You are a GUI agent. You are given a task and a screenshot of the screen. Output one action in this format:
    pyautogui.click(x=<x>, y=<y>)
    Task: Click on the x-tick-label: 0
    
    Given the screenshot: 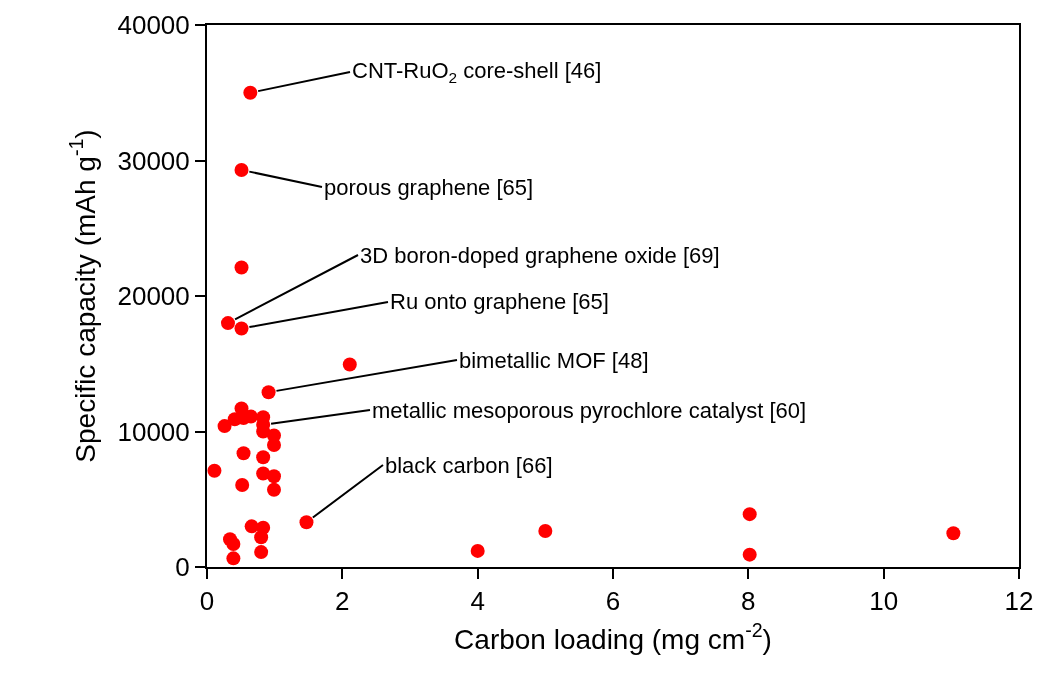 What is the action you would take?
    pyautogui.click(x=207, y=601)
    